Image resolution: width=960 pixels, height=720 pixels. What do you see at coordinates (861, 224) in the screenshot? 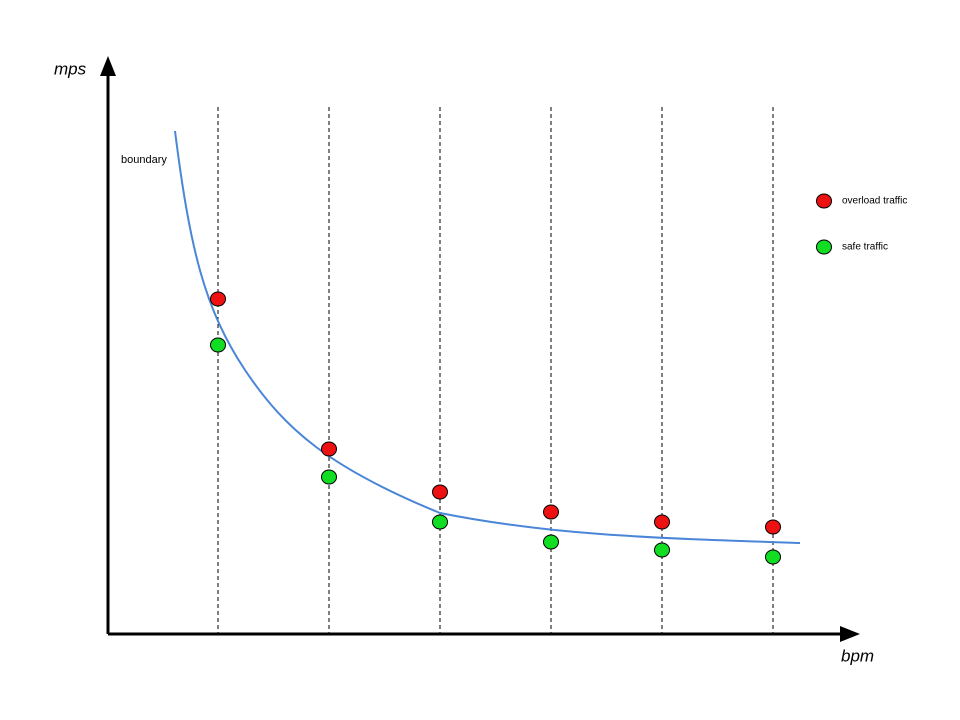
I see `legend: overload traffic safe traffic` at bounding box center [861, 224].